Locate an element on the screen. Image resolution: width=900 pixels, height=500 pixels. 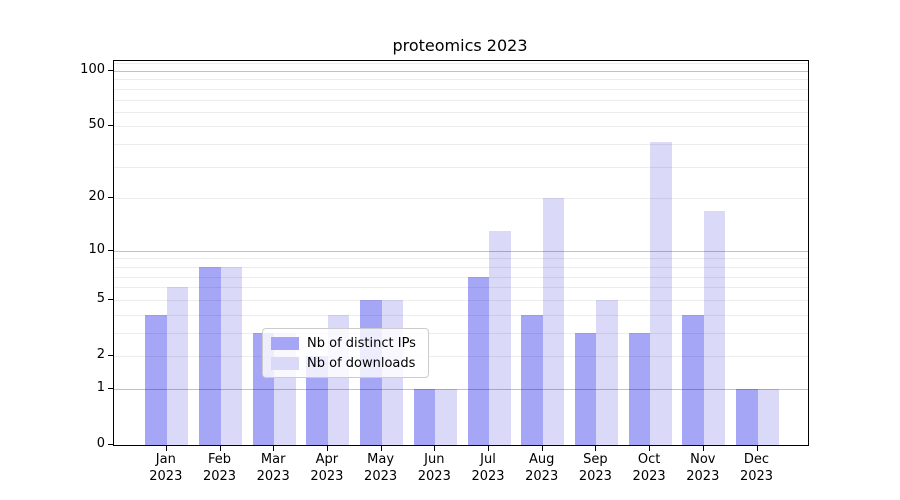
legend: Nb of distinct IPs Nb of downloads is located at coordinates (345, 353).